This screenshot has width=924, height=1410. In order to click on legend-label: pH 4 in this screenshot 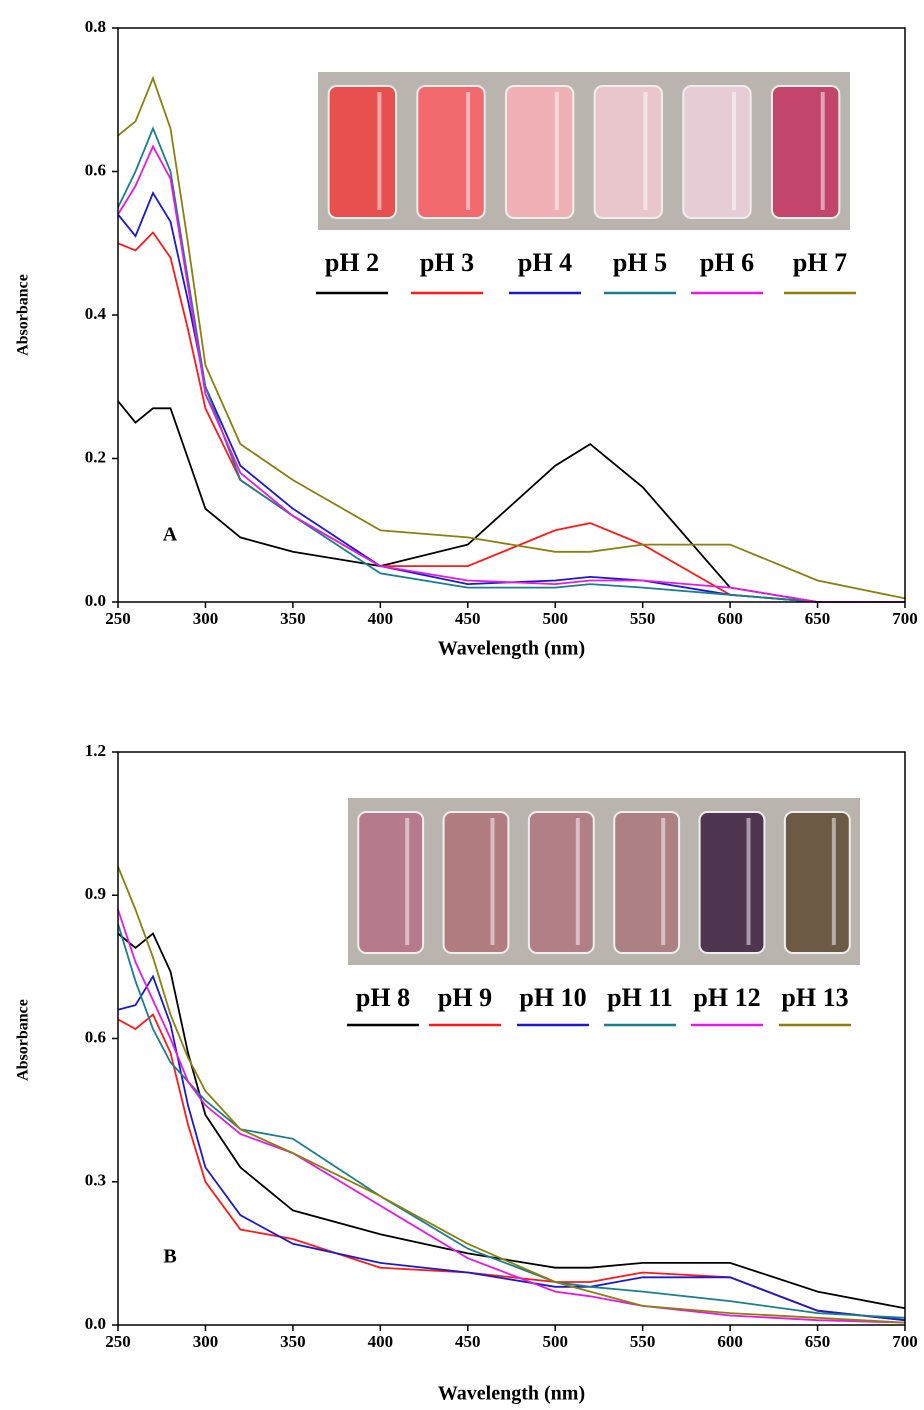, I will do `click(545, 262)`.